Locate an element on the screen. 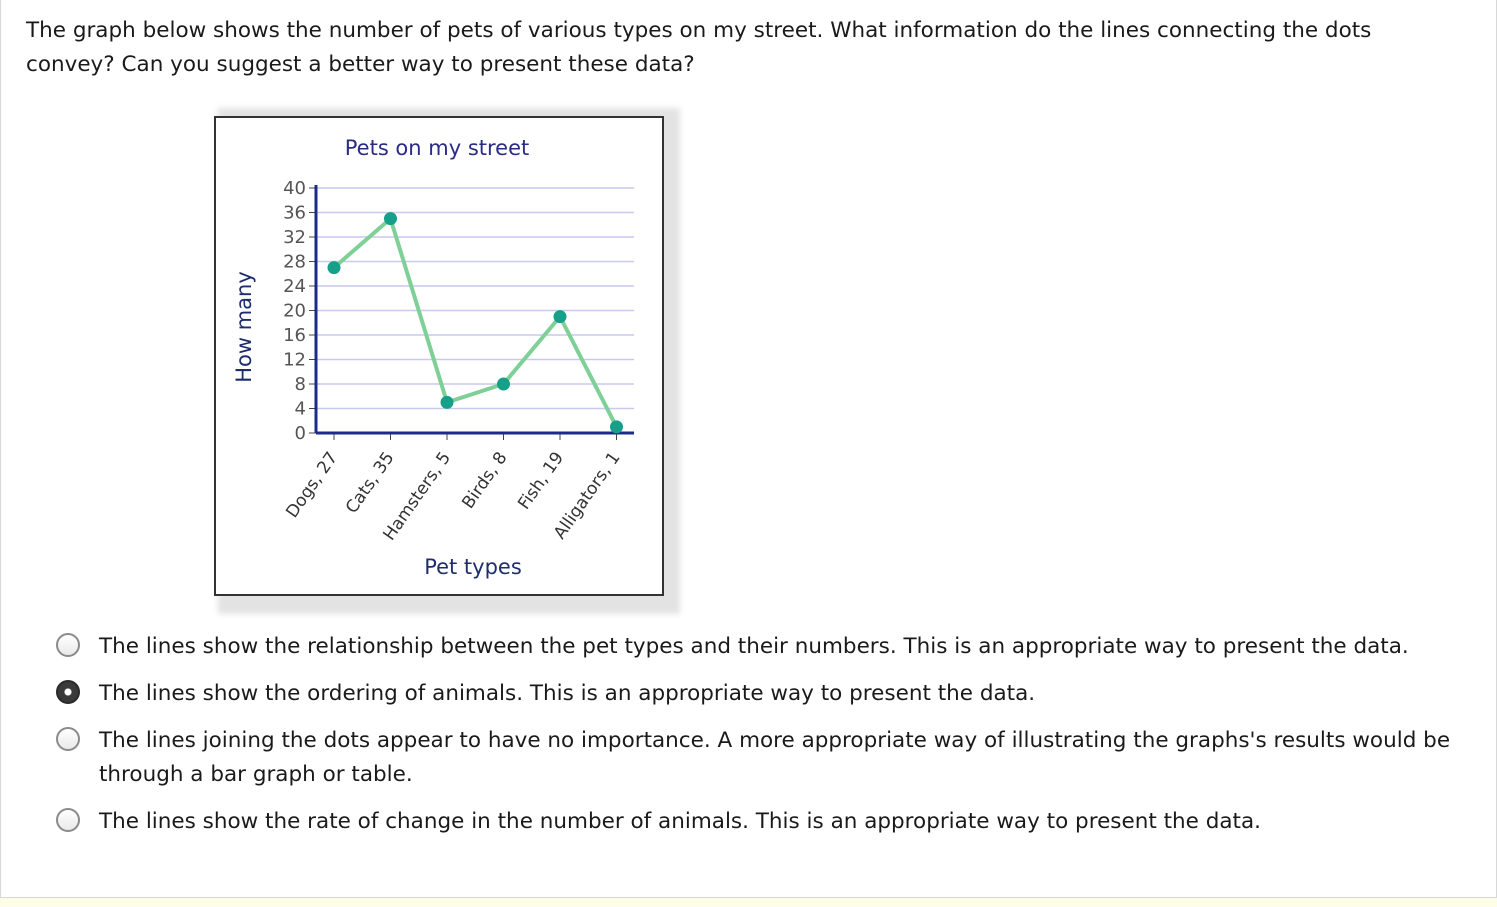 The height and width of the screenshot is (907, 1497). chart-title: Pets on my street is located at coordinates (437, 148).